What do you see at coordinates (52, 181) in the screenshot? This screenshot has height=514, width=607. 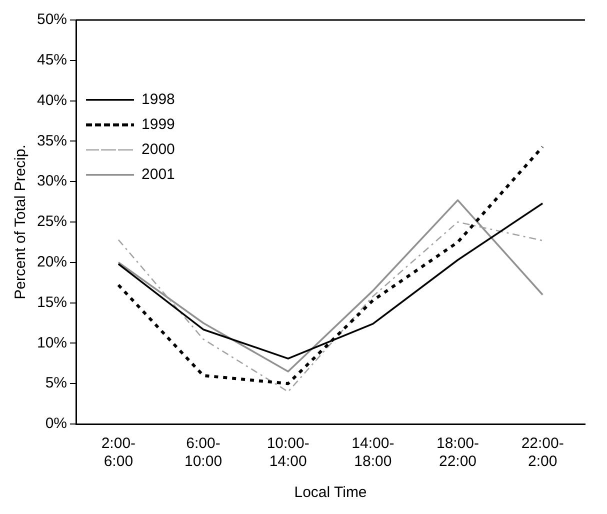 I see `y-tick-label: 30%` at bounding box center [52, 181].